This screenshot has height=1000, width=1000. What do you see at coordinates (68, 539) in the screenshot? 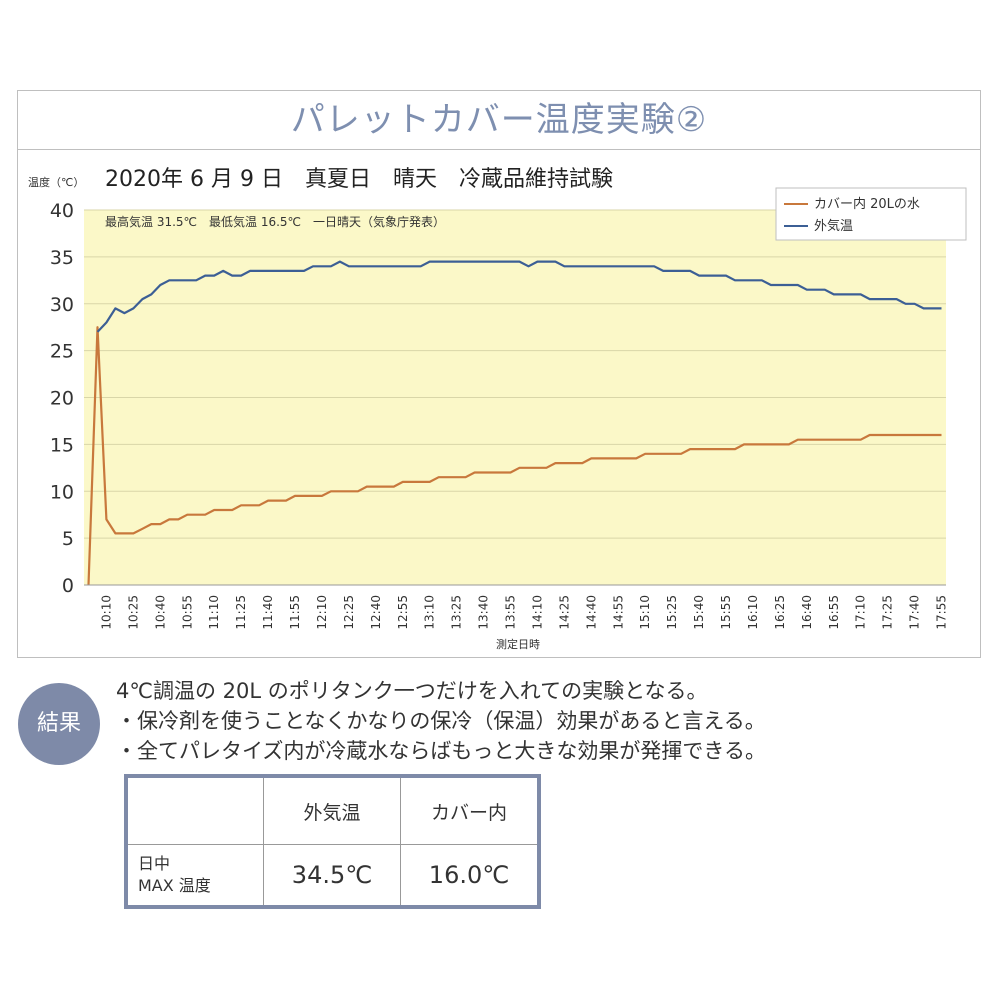
I see `y-tick-label: 5` at bounding box center [68, 539].